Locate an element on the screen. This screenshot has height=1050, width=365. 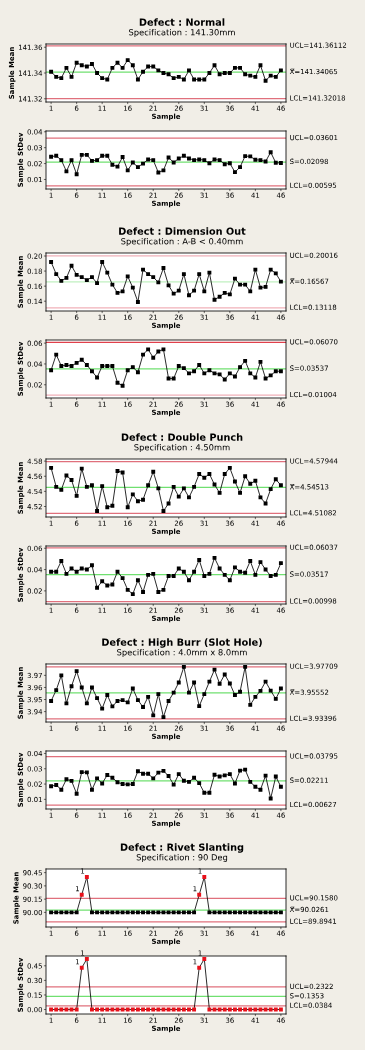
line-series is located at coordinates (166, 692).